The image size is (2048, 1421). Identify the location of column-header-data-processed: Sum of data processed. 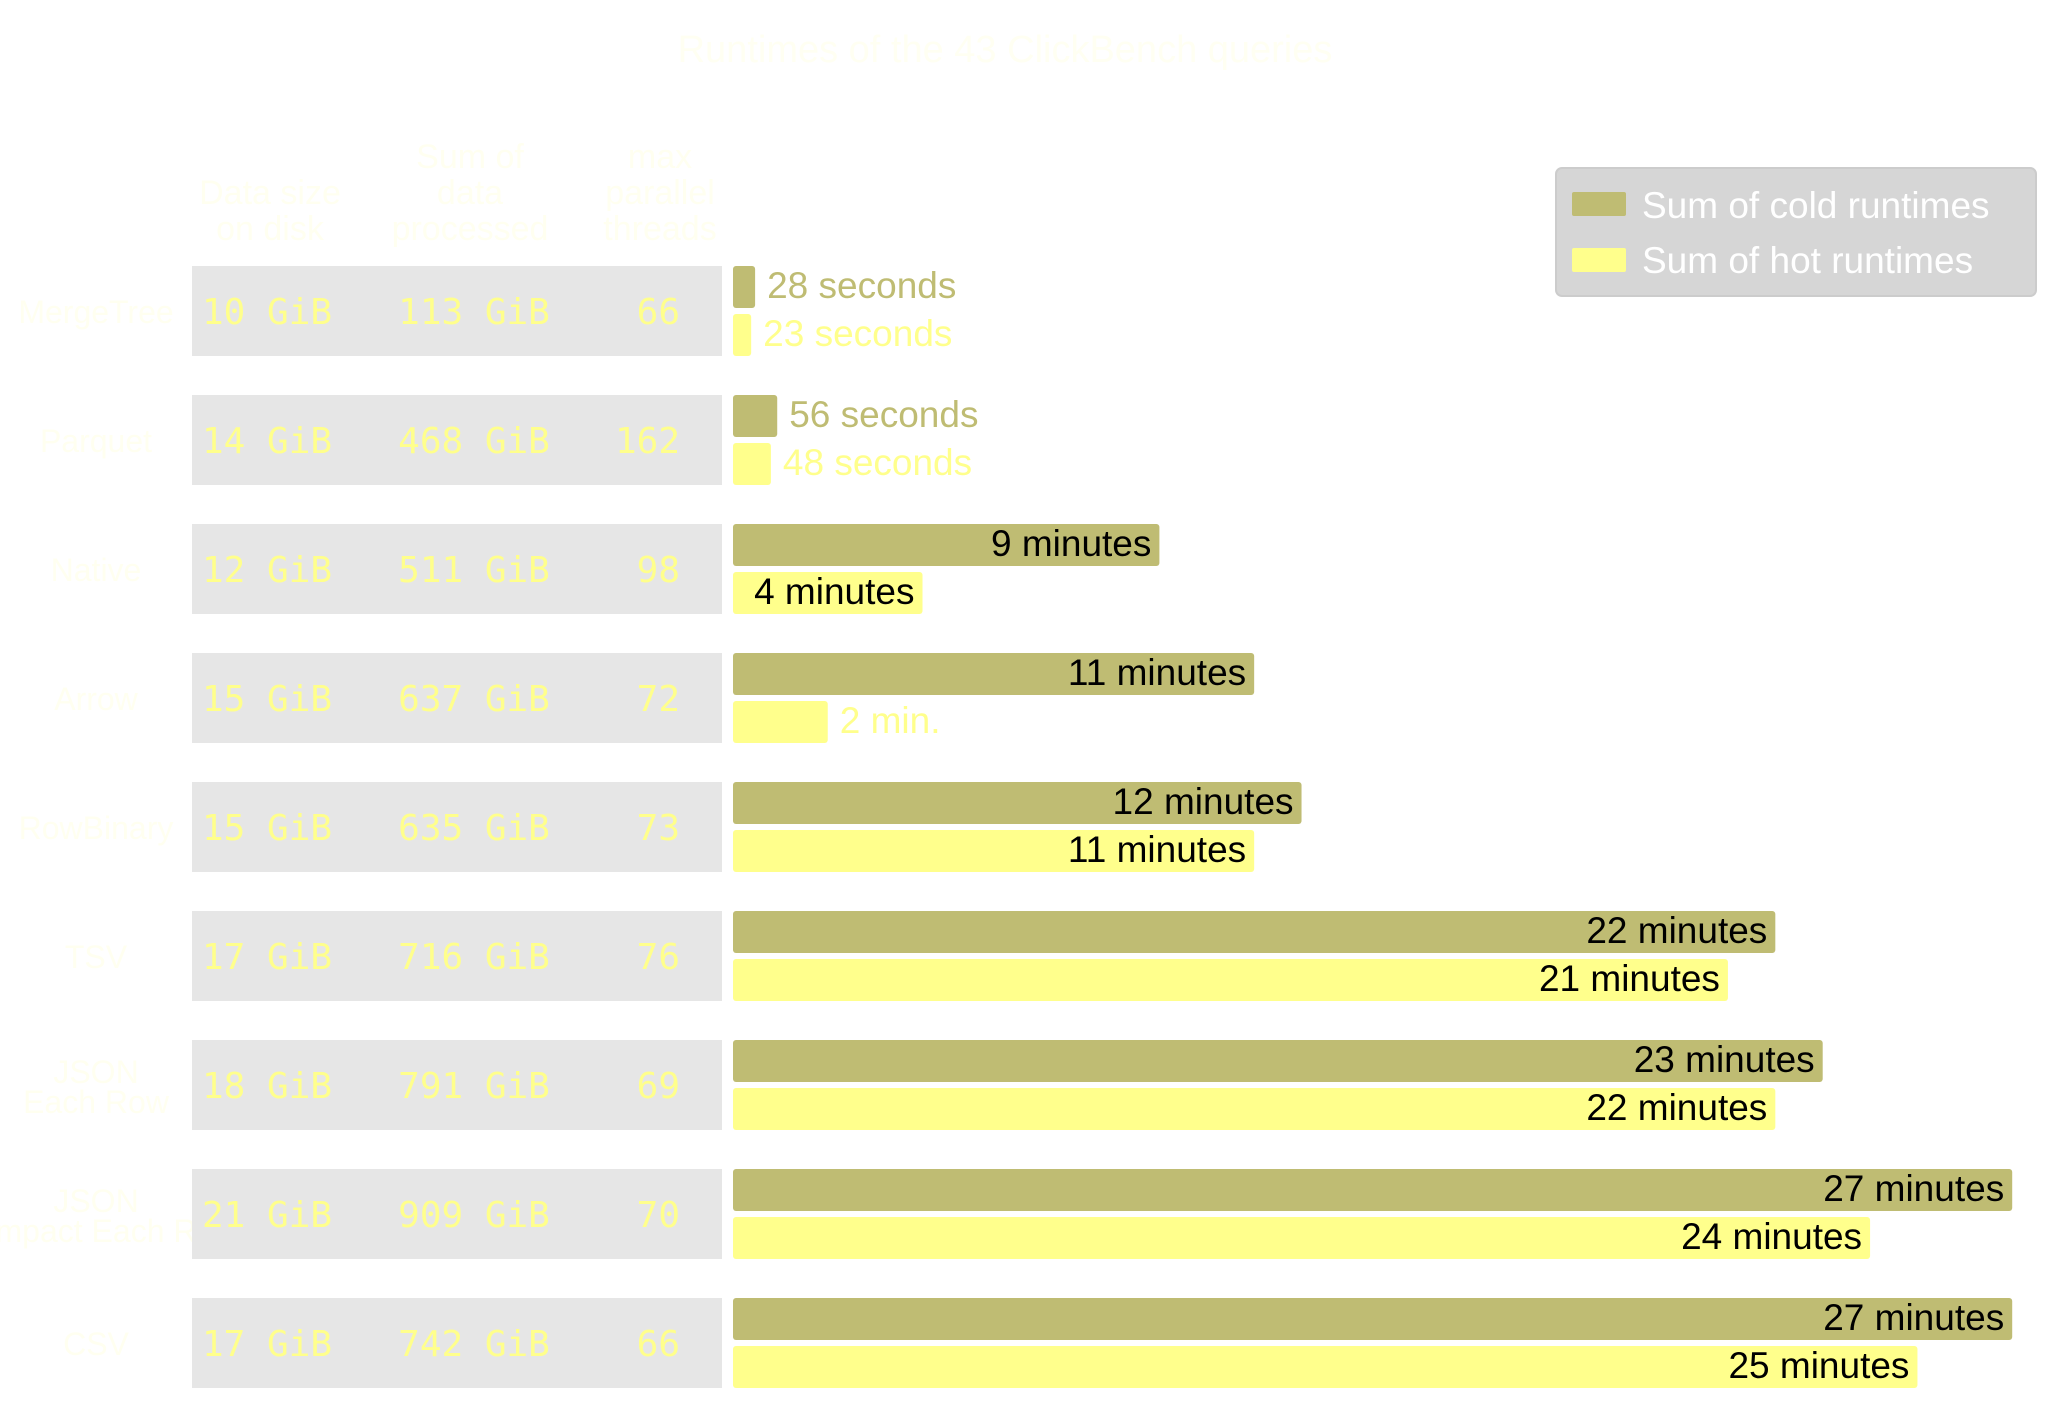
(470, 193).